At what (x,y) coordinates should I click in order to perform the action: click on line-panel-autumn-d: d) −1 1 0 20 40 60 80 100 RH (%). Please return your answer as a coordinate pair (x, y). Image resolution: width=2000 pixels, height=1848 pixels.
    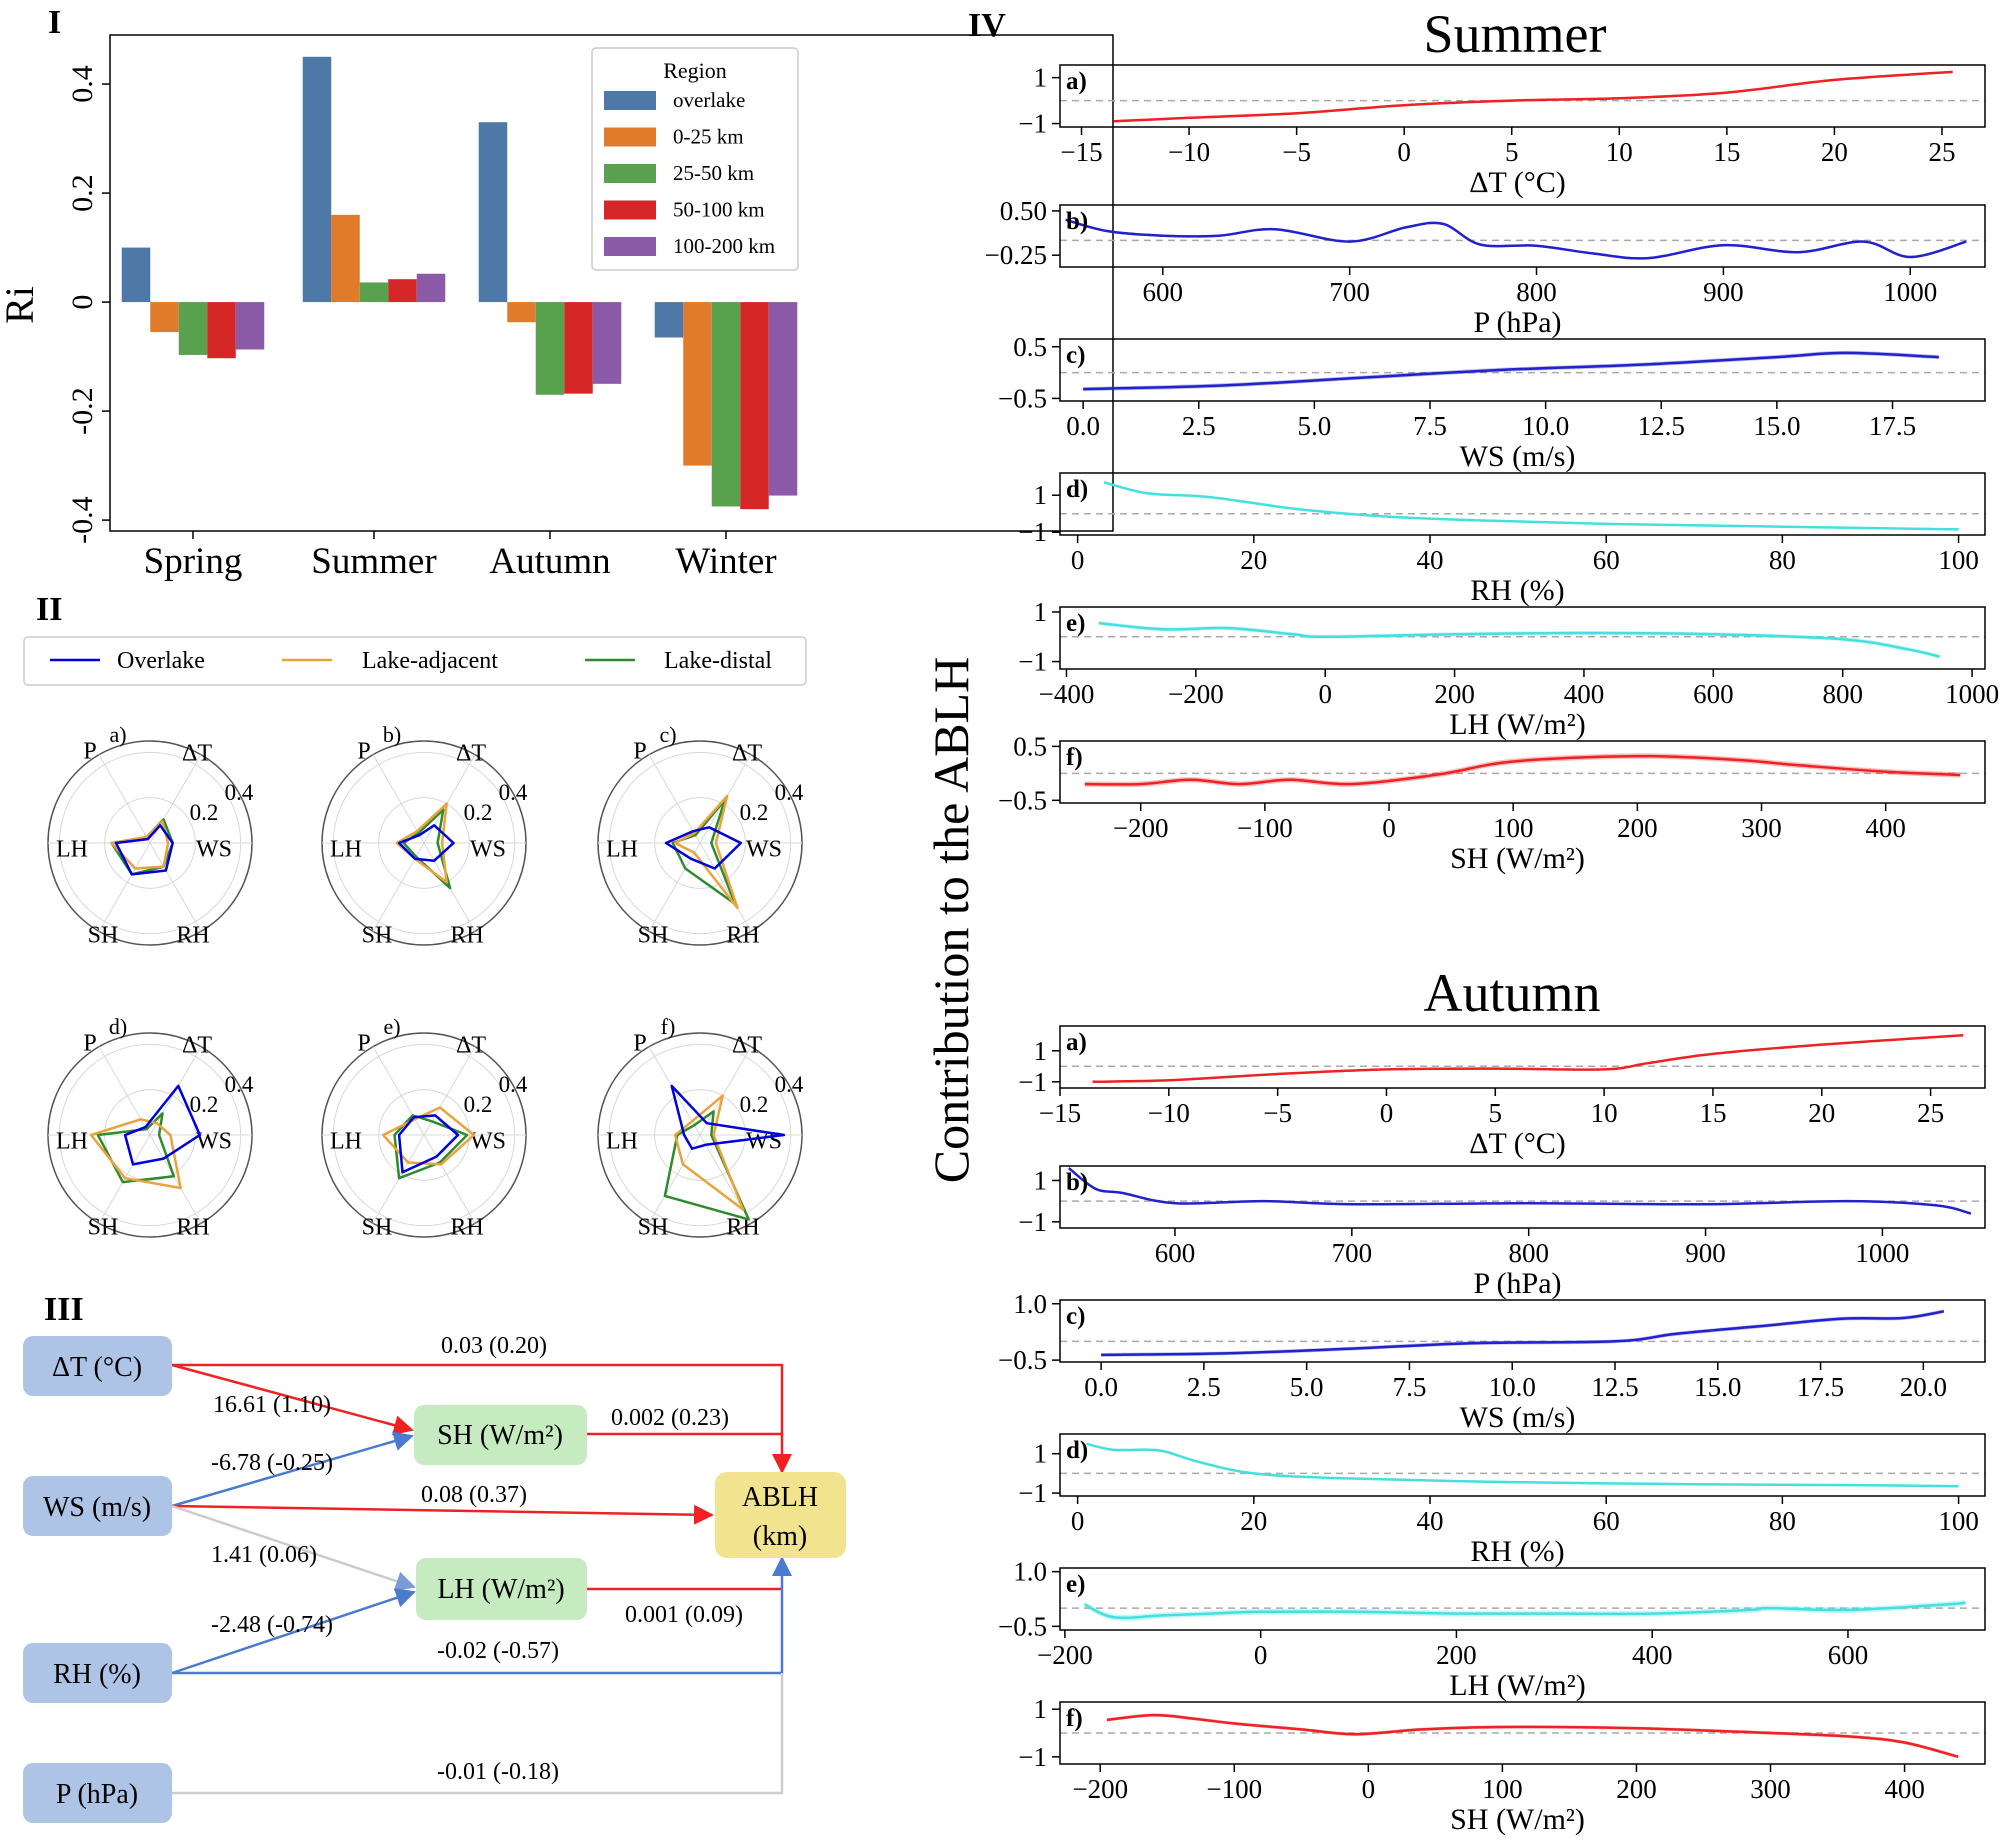
    Looking at the image, I should click on (1502, 1500).